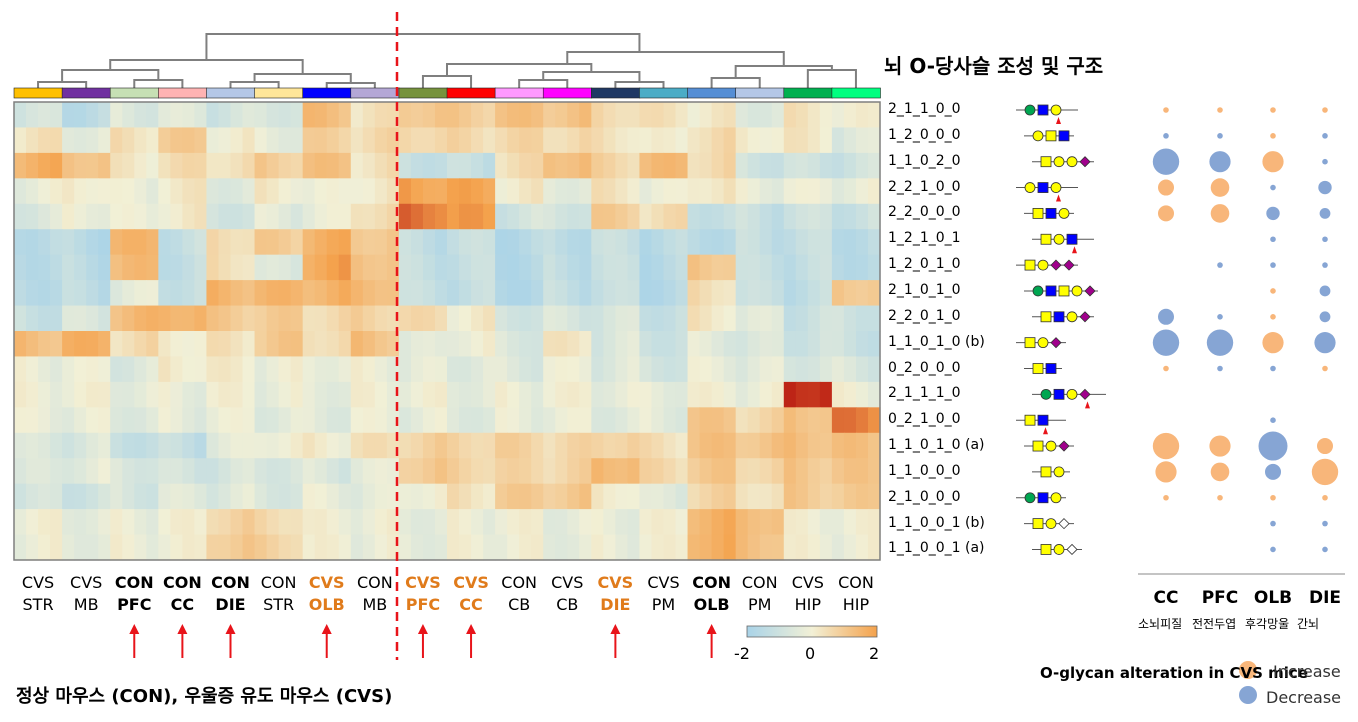  Describe the element at coordinates (1064, 136) in the screenshot. I see `glycan-square` at that location.